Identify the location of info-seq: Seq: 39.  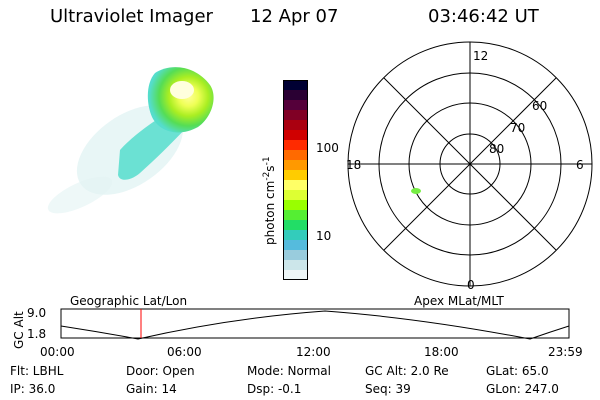
(388, 389).